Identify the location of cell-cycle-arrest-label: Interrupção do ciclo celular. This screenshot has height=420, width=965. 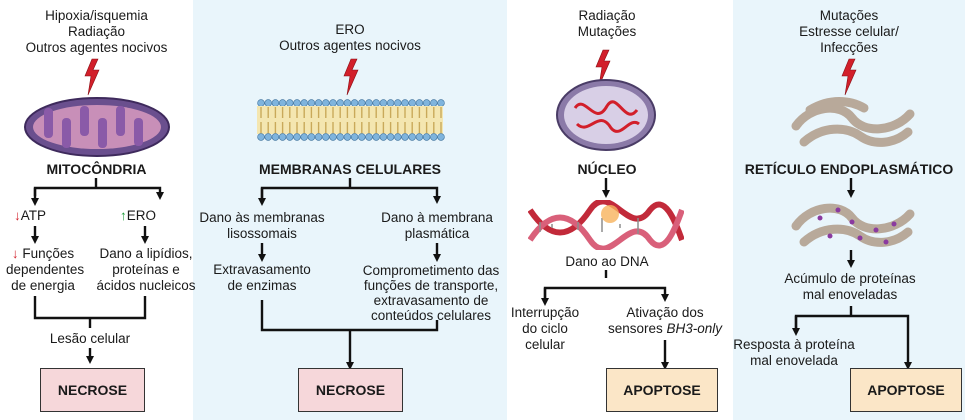
(545, 328).